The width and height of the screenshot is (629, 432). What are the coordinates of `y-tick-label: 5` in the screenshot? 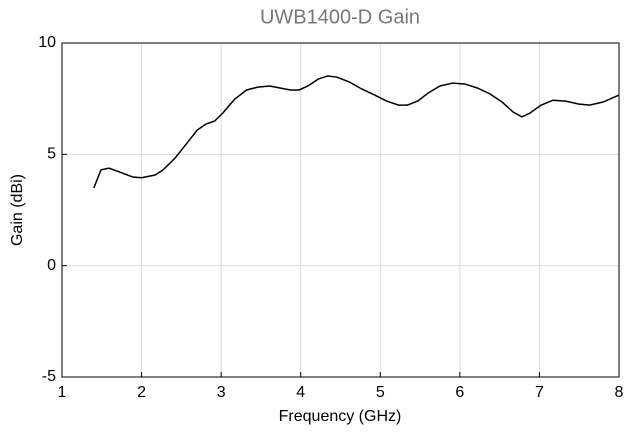 It's located at (51, 154).